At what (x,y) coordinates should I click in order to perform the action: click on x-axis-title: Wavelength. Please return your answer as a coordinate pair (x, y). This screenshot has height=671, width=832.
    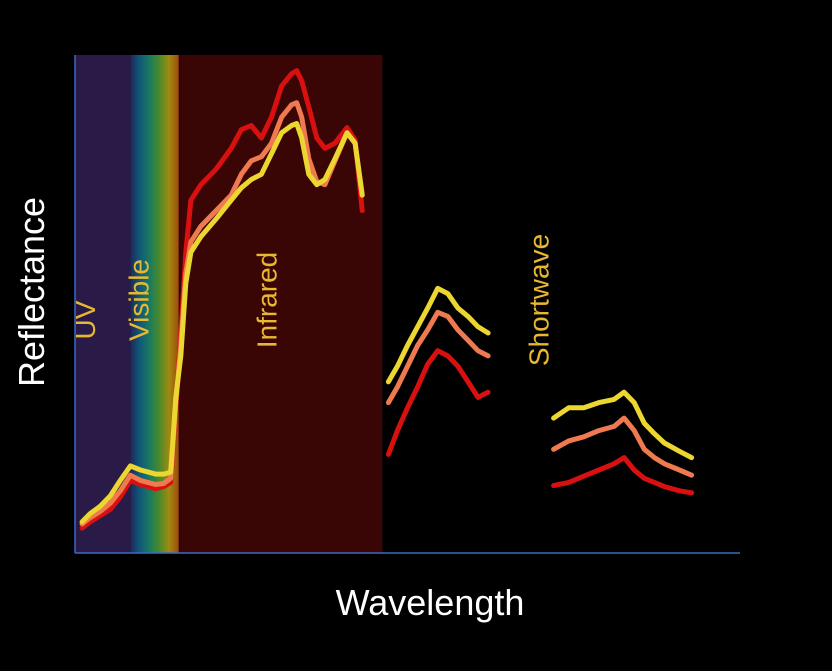
    Looking at the image, I should click on (430, 602).